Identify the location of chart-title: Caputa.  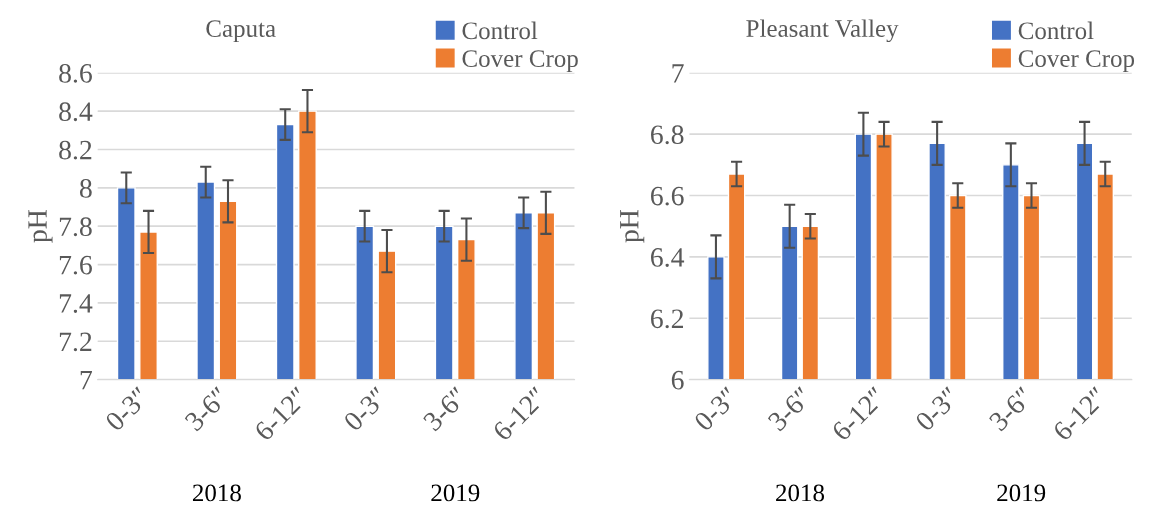
(241, 31).